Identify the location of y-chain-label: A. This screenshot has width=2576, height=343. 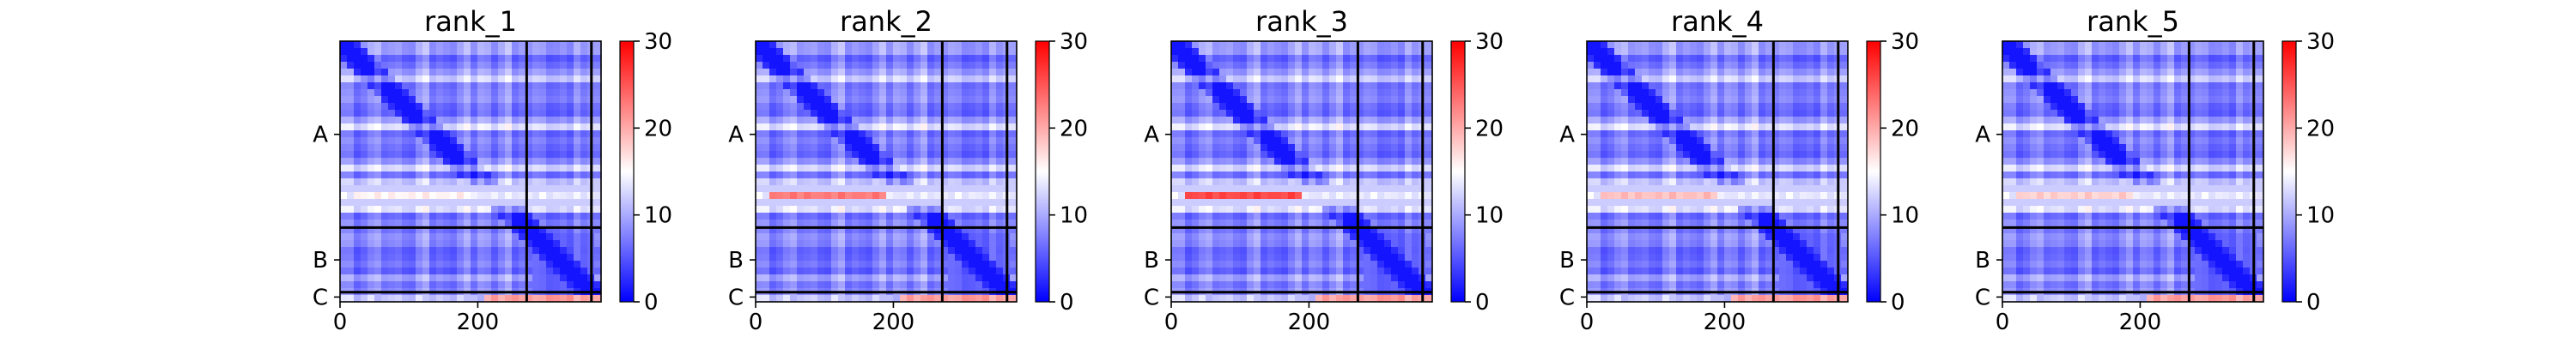
(1151, 135).